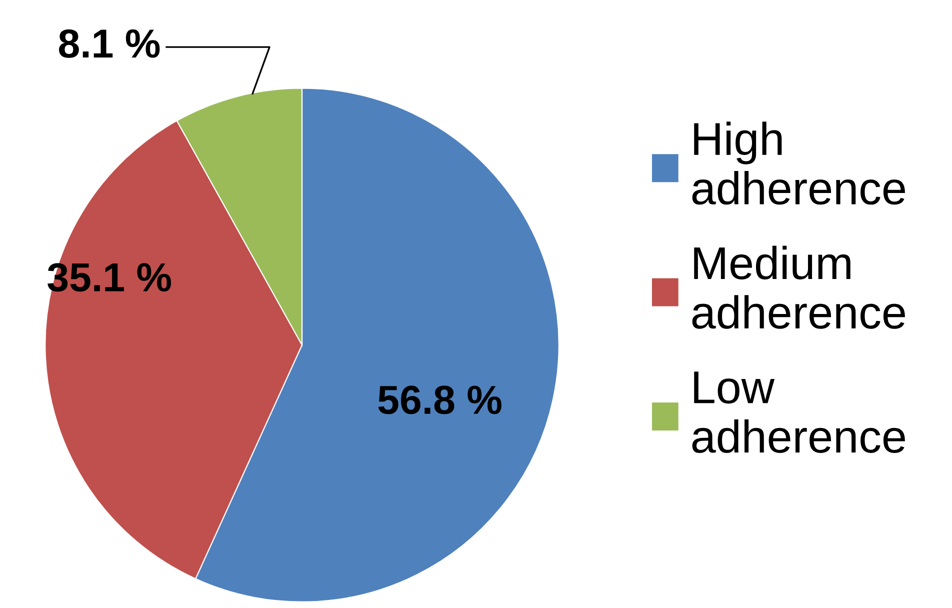 This screenshot has height=608, width=952. Describe the element at coordinates (109, 43) in the screenshot. I see `data-label: 8.1 %` at that location.